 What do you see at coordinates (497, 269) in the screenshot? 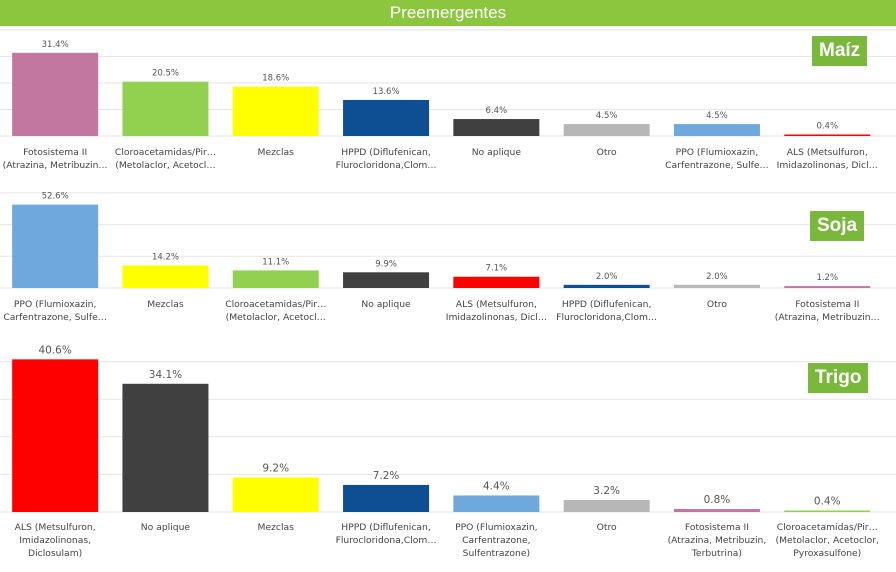
I see `data-label: 7.1%` at bounding box center [497, 269].